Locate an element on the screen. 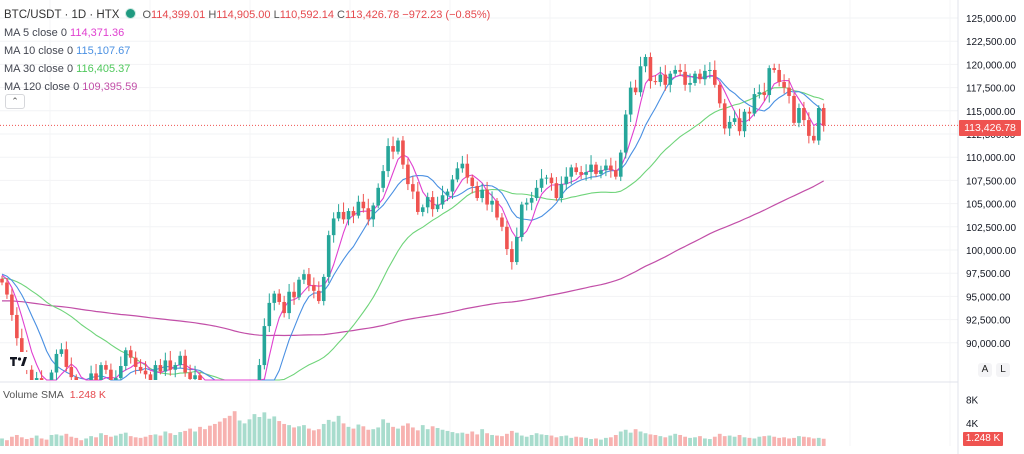  ma-5-label: MA 5 close 0 is located at coordinates (35, 33).